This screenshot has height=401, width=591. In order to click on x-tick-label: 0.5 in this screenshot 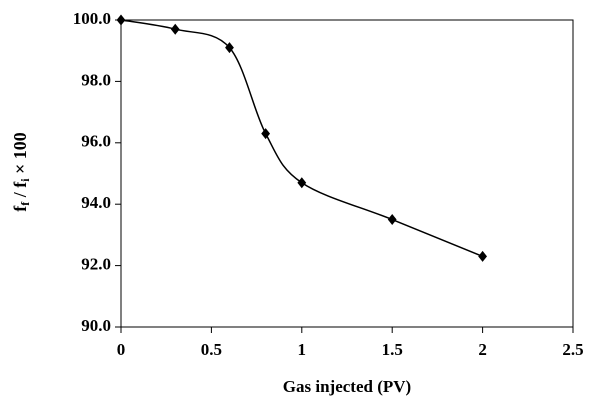, I will do `click(211, 349)`.